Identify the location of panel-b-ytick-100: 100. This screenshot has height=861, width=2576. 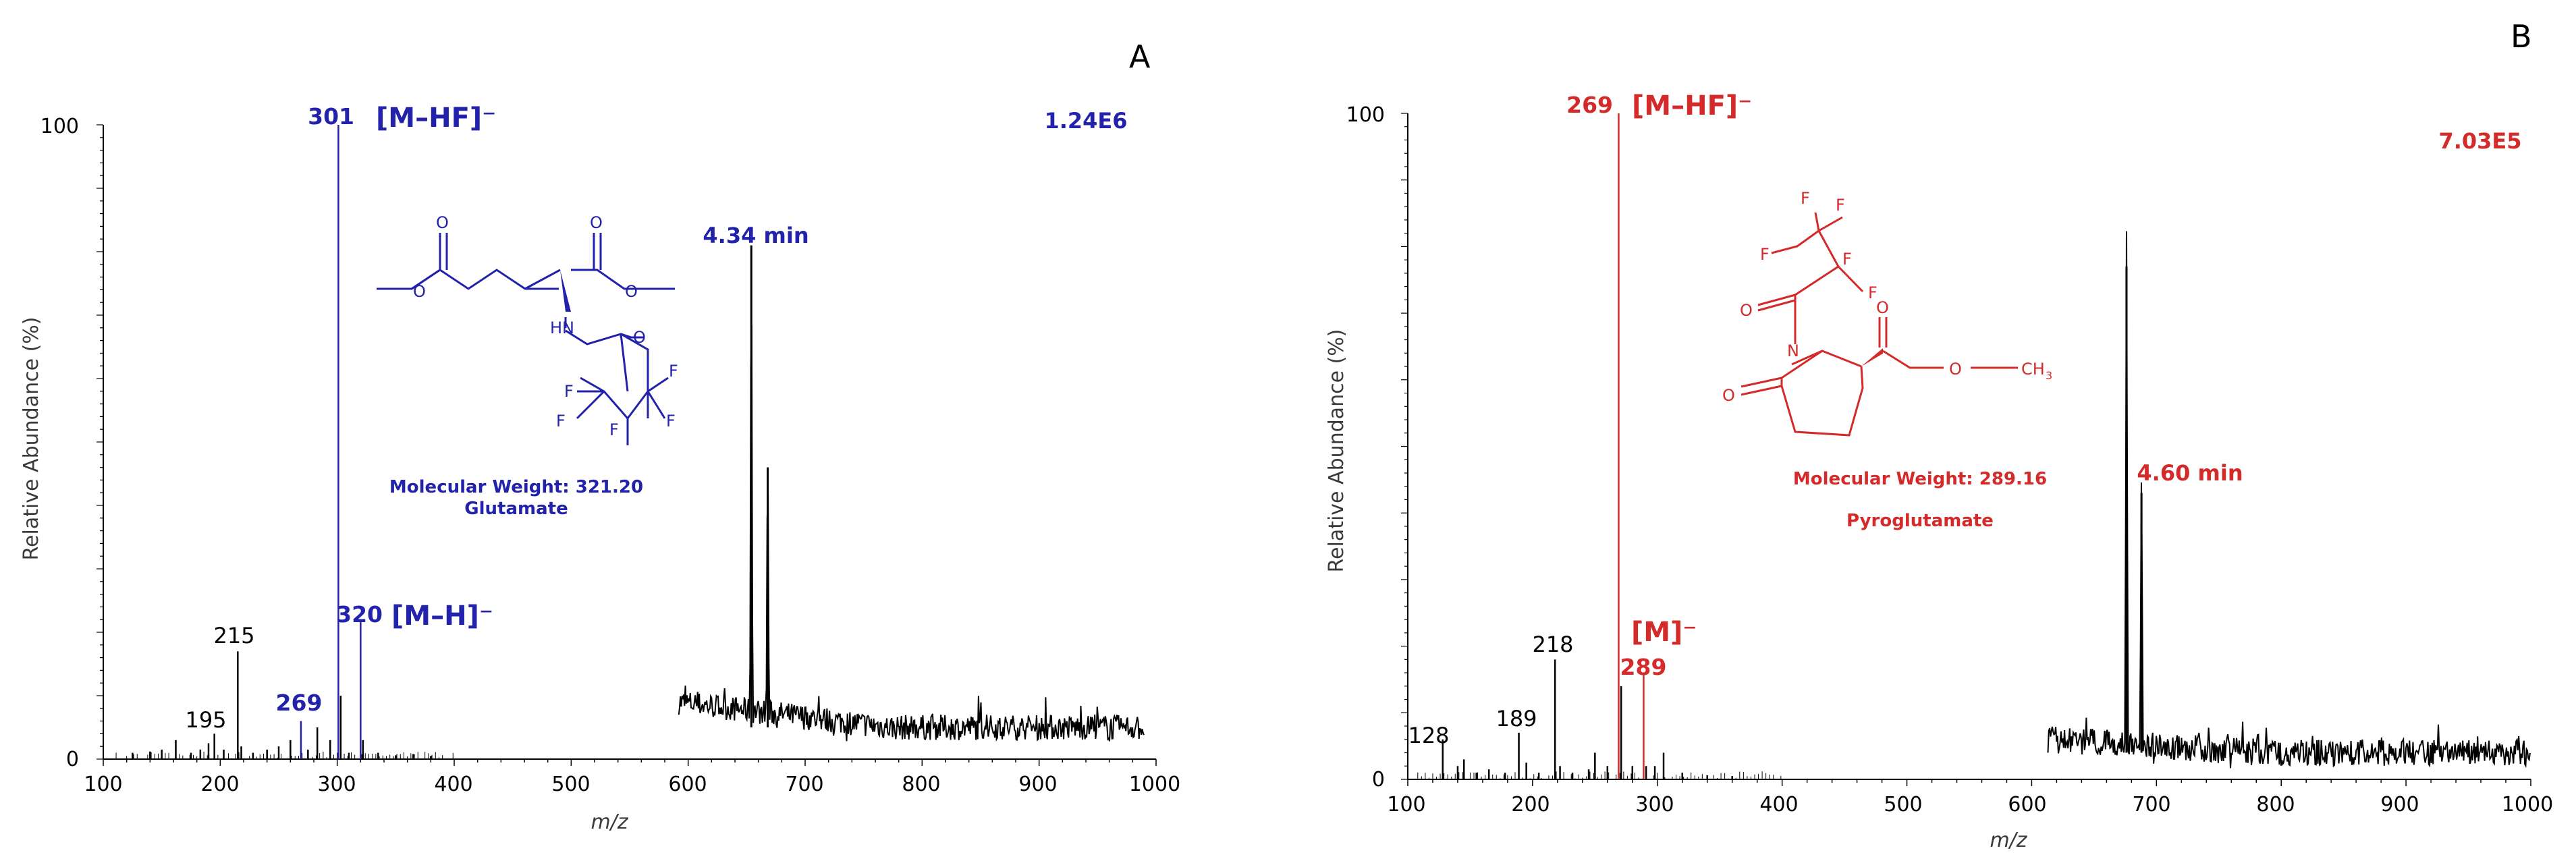
(1365, 115).